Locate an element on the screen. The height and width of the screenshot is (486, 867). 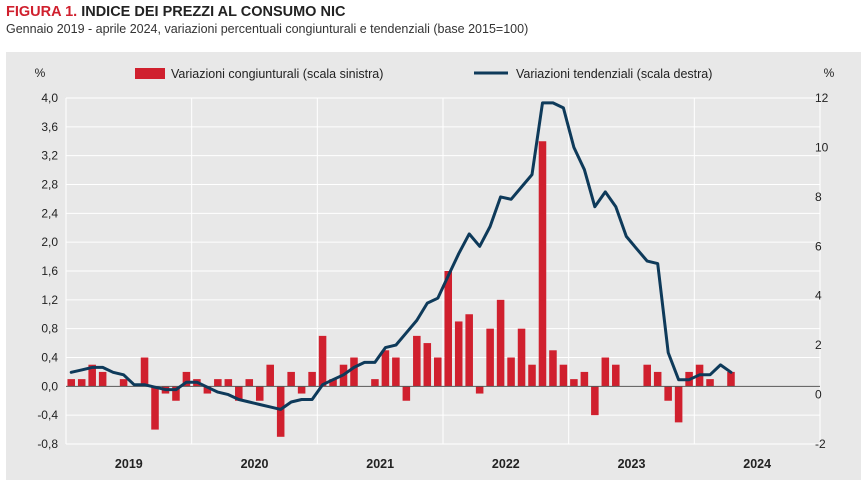
right-tick-label: 8 is located at coordinates (818, 197).